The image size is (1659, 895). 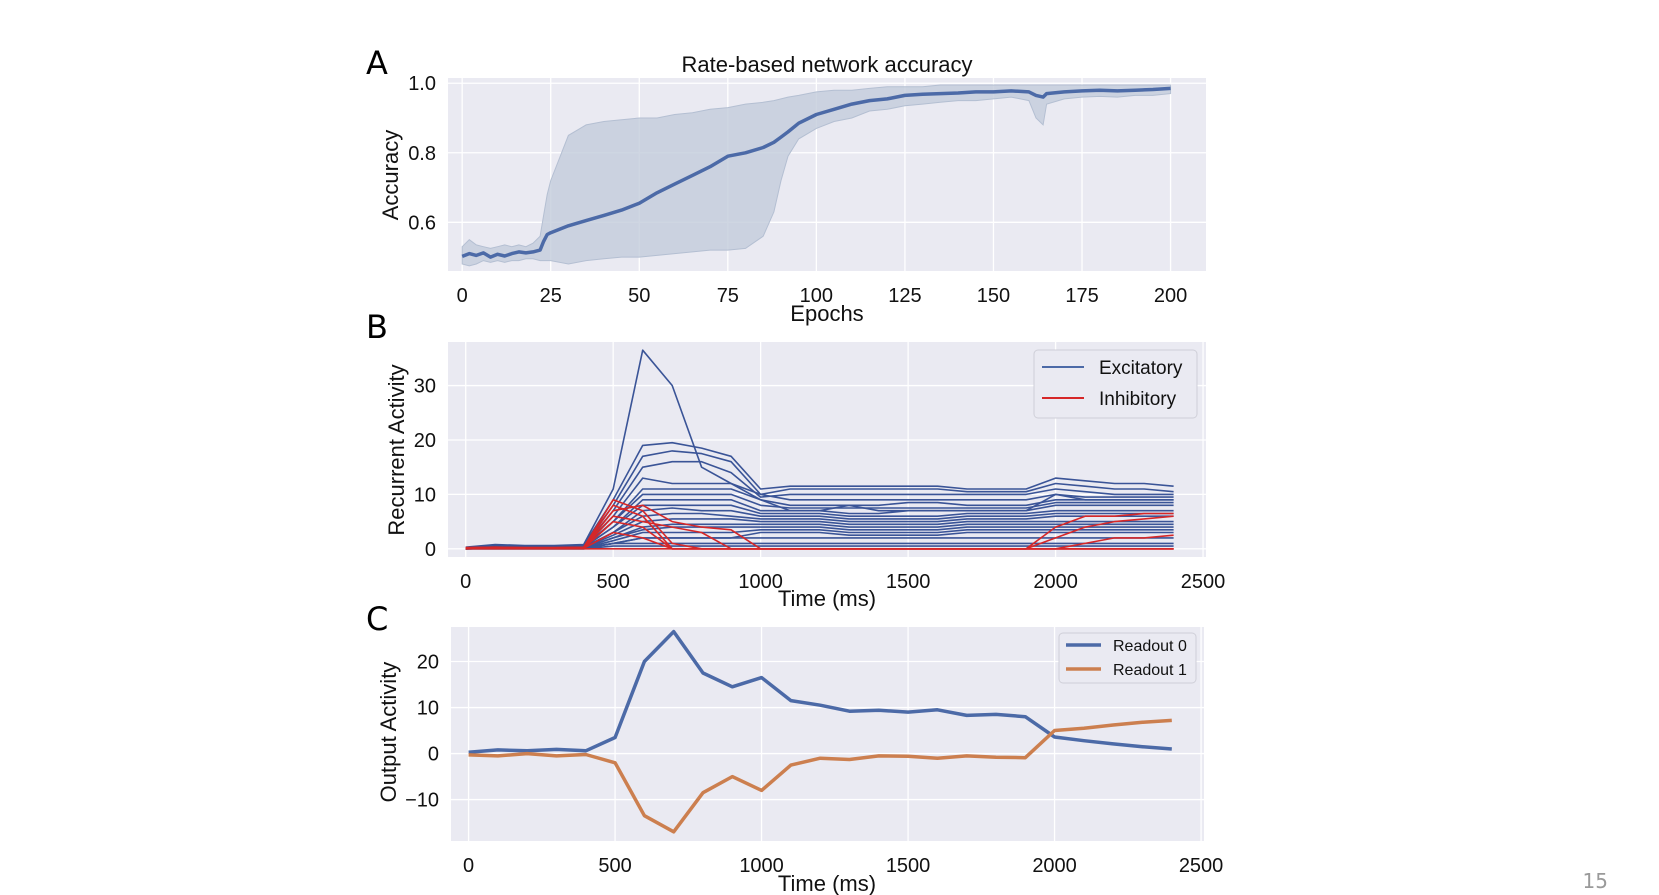 I want to click on panel-a-title: Rate-based network accuracy, so click(x=826, y=64).